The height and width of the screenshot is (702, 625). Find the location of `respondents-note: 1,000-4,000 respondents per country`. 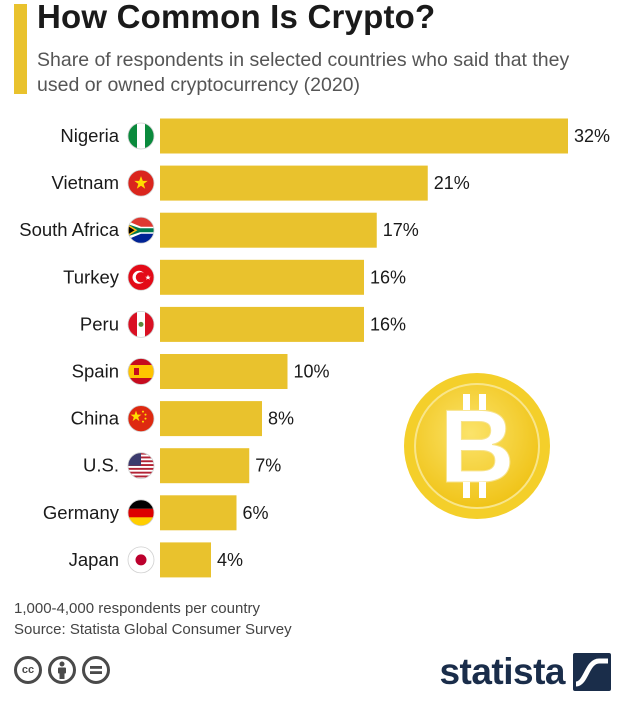

respondents-note: 1,000-4,000 respondents per country is located at coordinates (137, 608).